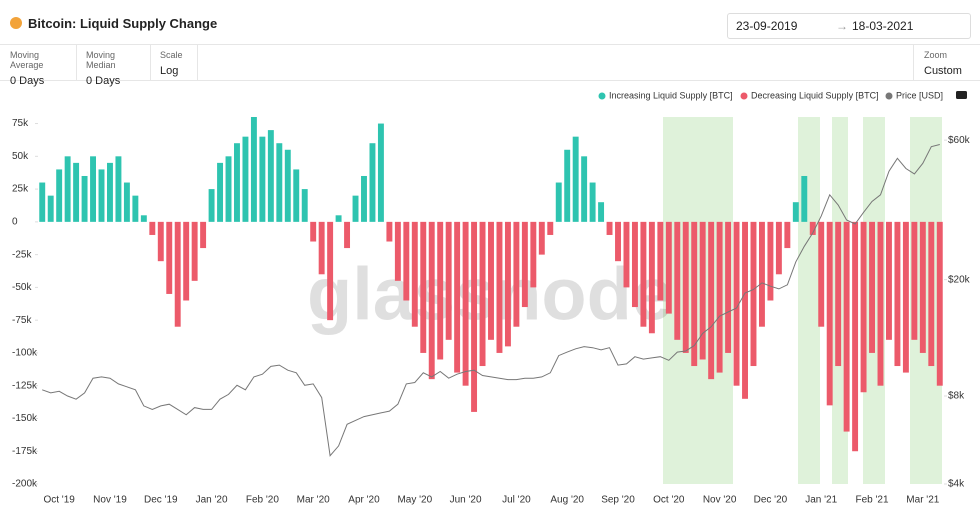 This screenshot has height=522, width=980. I want to click on date-to: 18-03-2021, so click(883, 26).